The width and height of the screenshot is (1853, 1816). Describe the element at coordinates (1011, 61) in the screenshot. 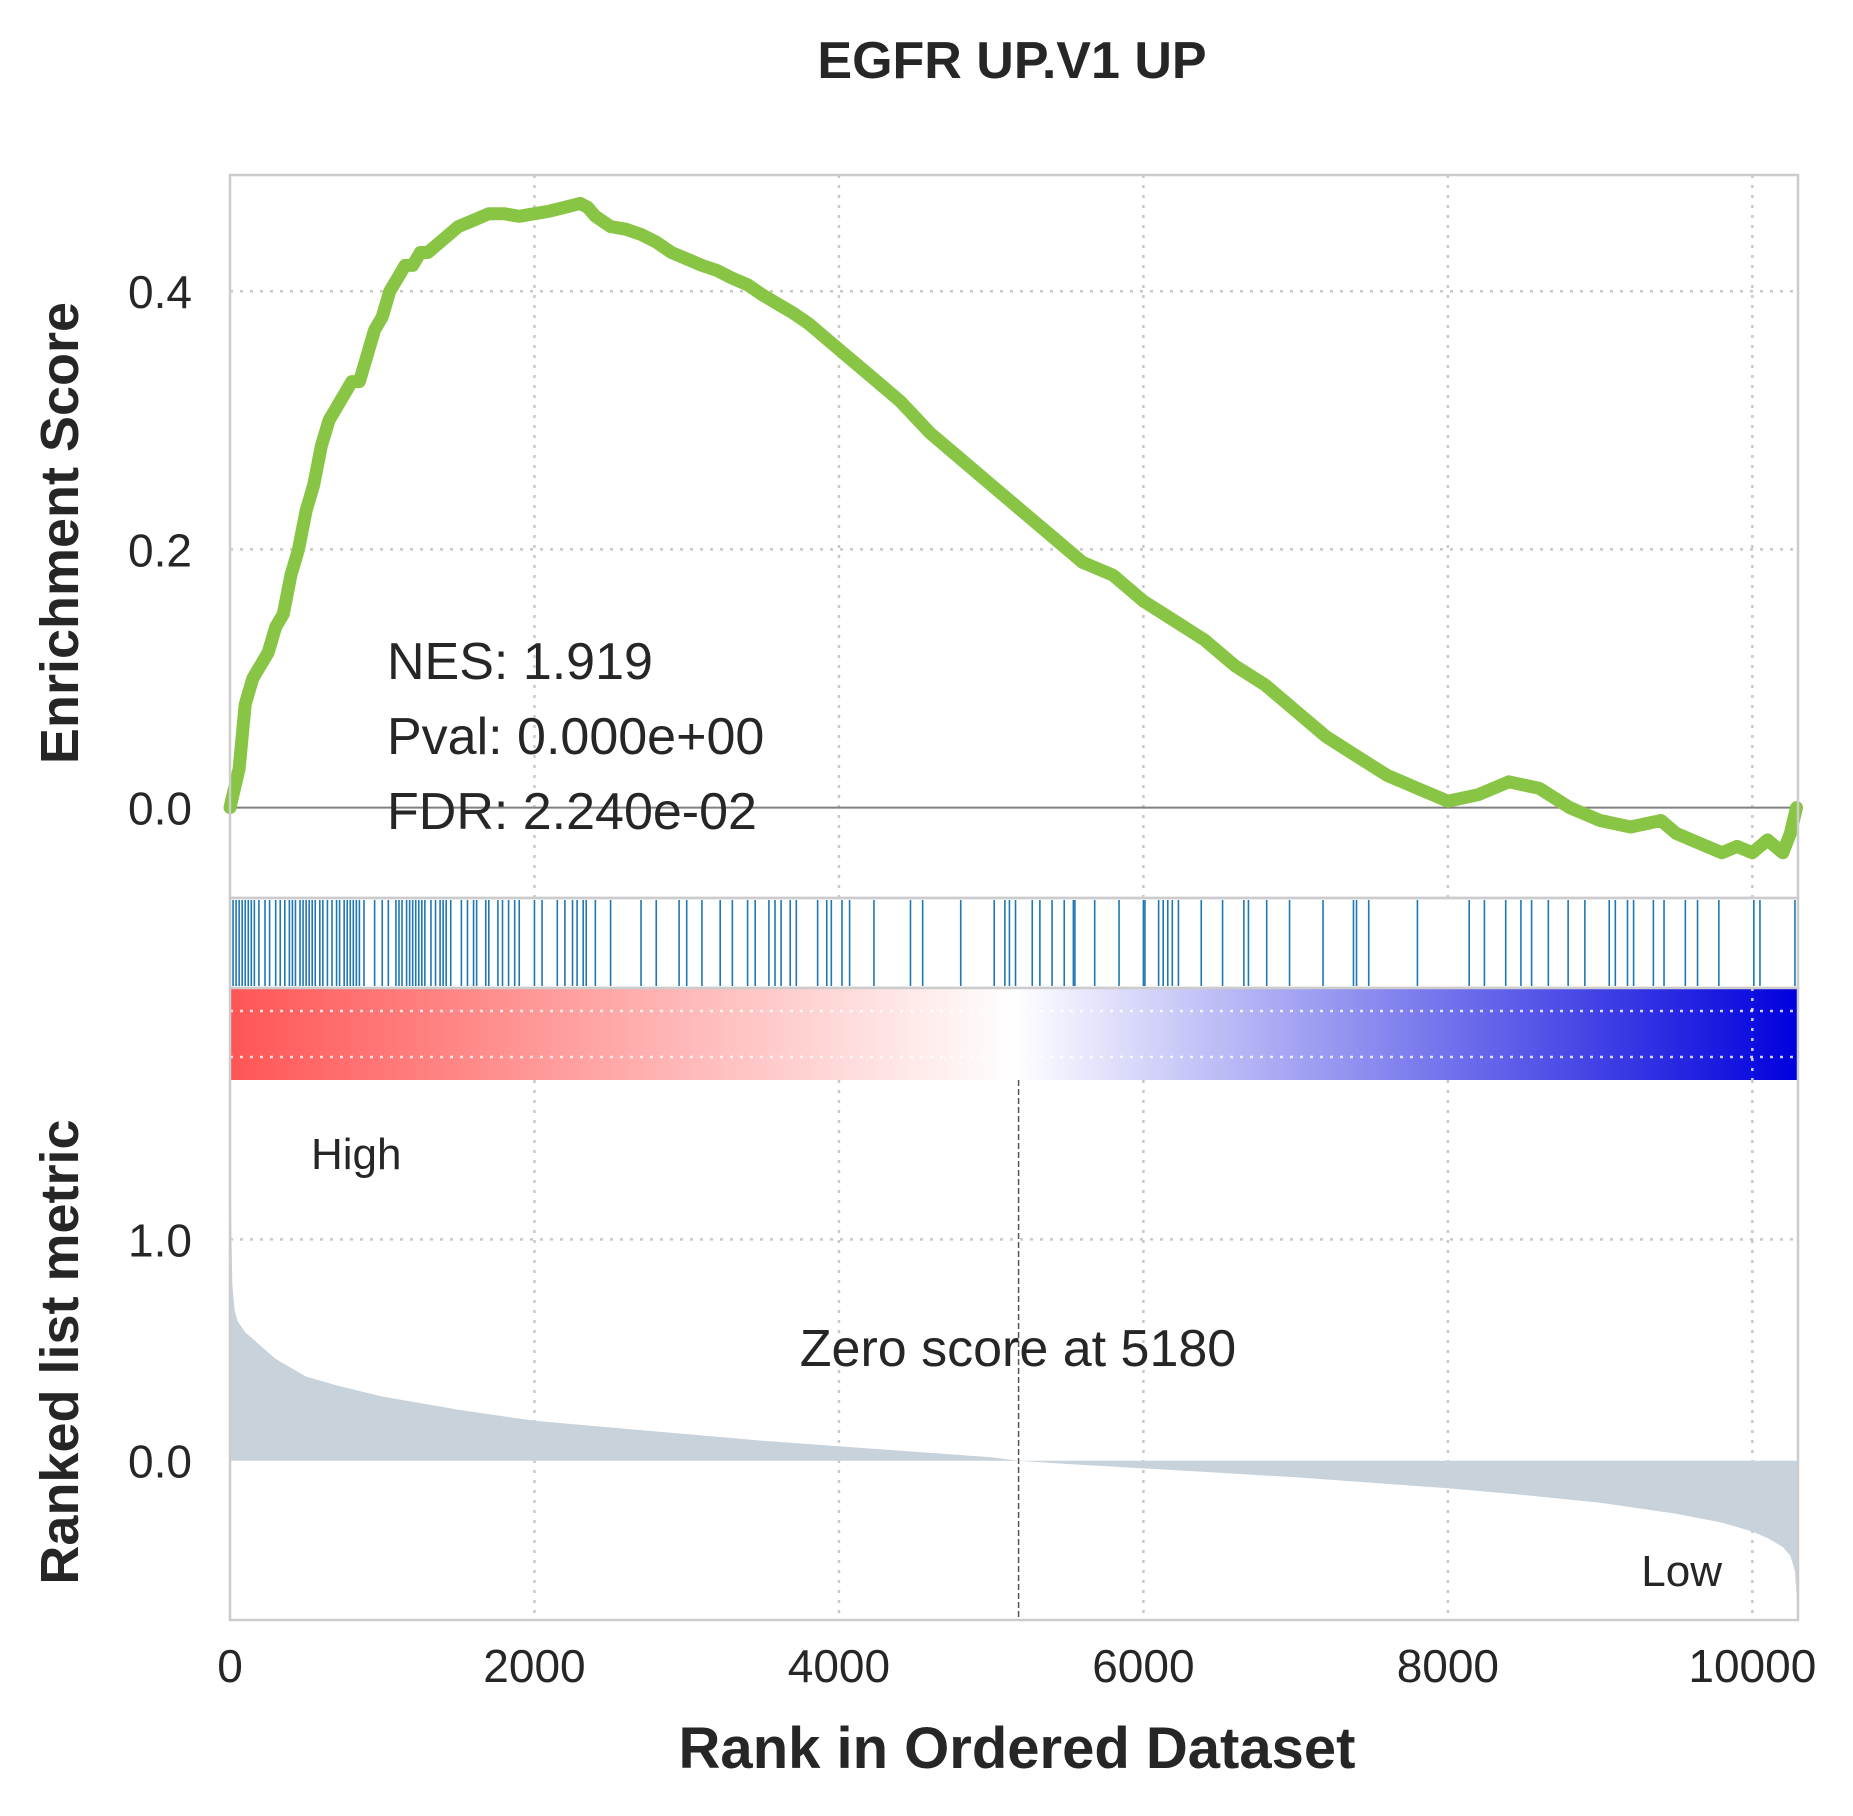

I see `chart-title: EGFR UP.V1 UP` at that location.